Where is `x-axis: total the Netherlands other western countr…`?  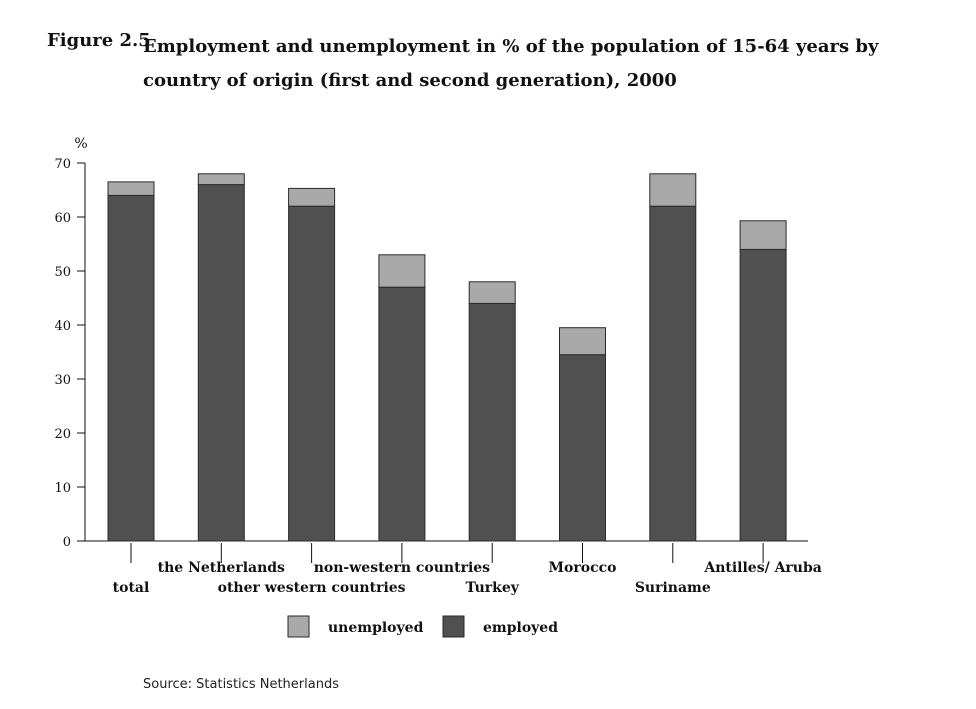
x-axis: total the Netherlands other western countr… is located at coordinates (453, 568).